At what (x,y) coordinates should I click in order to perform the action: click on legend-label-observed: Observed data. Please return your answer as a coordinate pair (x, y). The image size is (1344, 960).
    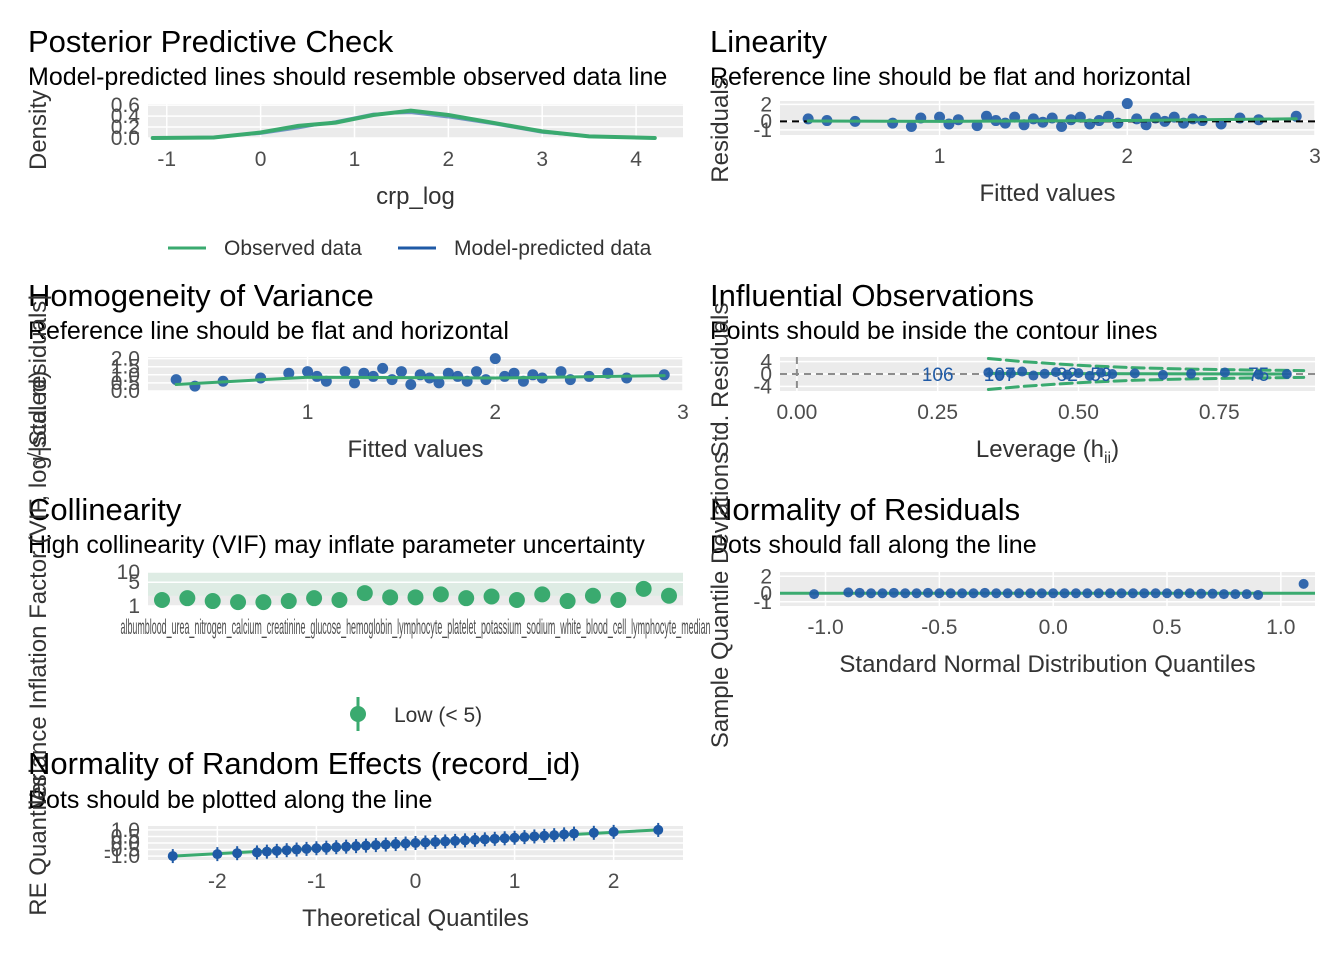
    Looking at the image, I should click on (293, 248).